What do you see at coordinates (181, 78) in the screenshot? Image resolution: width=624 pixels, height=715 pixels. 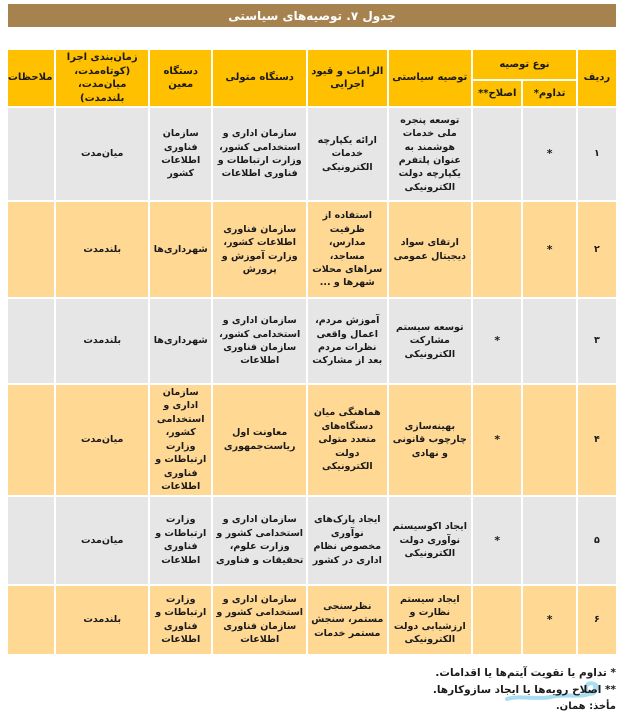 I see `header-moayyan: دستگاه معین` at bounding box center [181, 78].